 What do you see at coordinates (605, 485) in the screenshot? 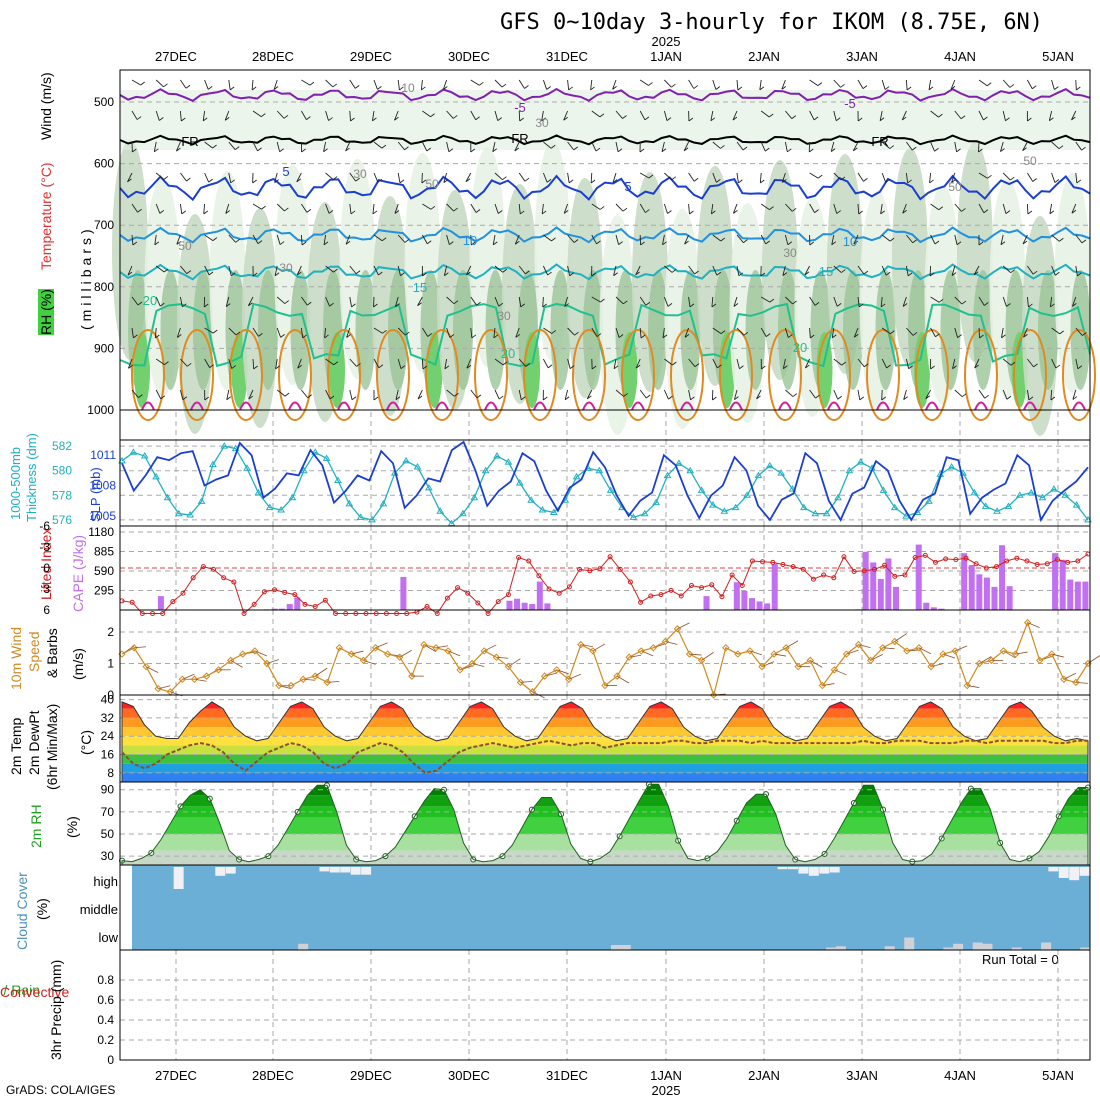
I see `thickness-line` at bounding box center [605, 485].